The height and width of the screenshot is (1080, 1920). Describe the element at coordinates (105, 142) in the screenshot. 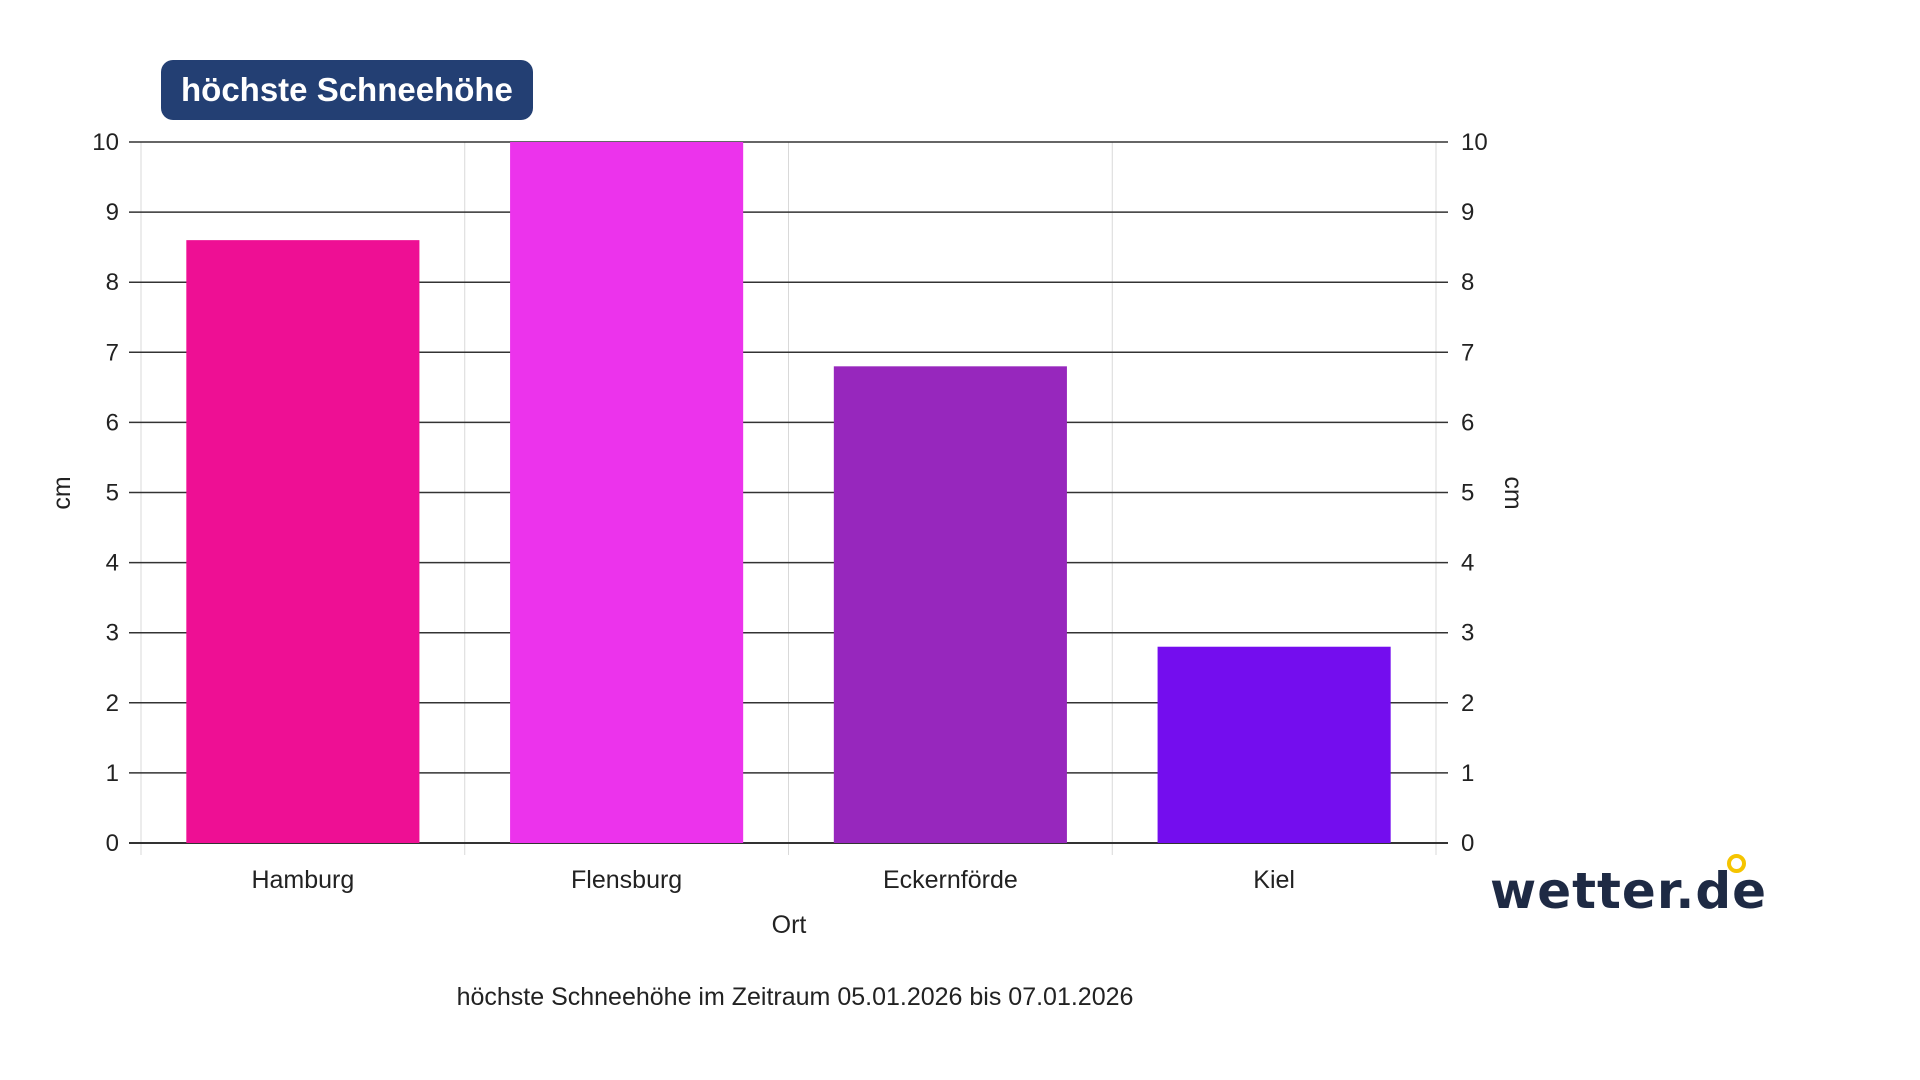

I see `y-tick-label-left: 10` at that location.